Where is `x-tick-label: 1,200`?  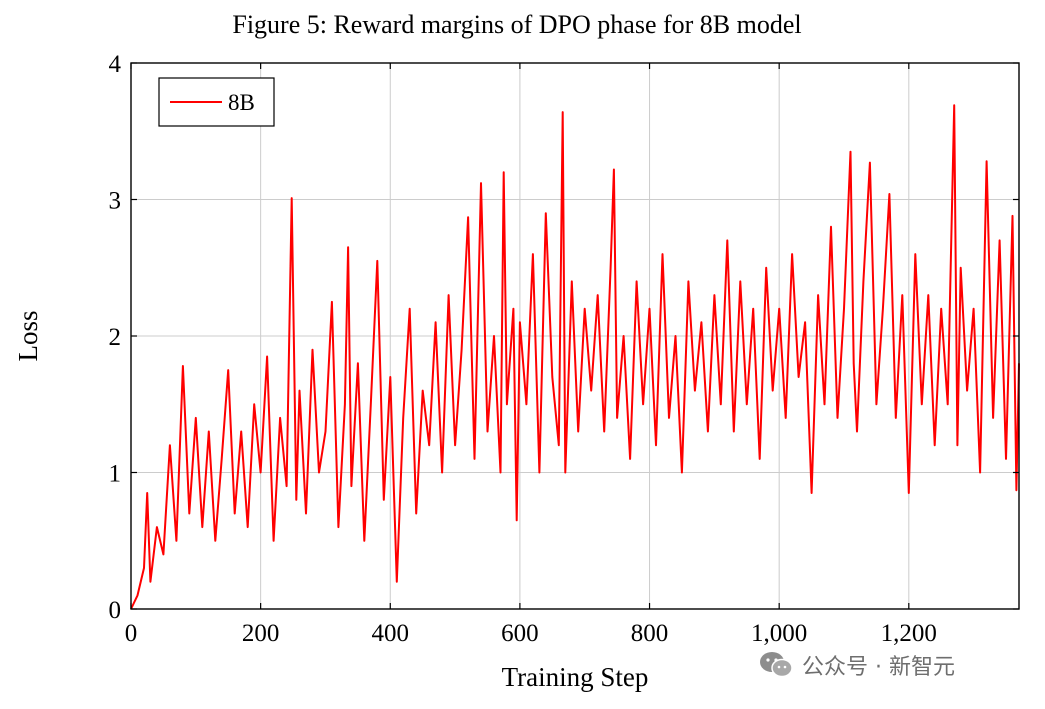 x-tick-label: 1,200 is located at coordinates (909, 633).